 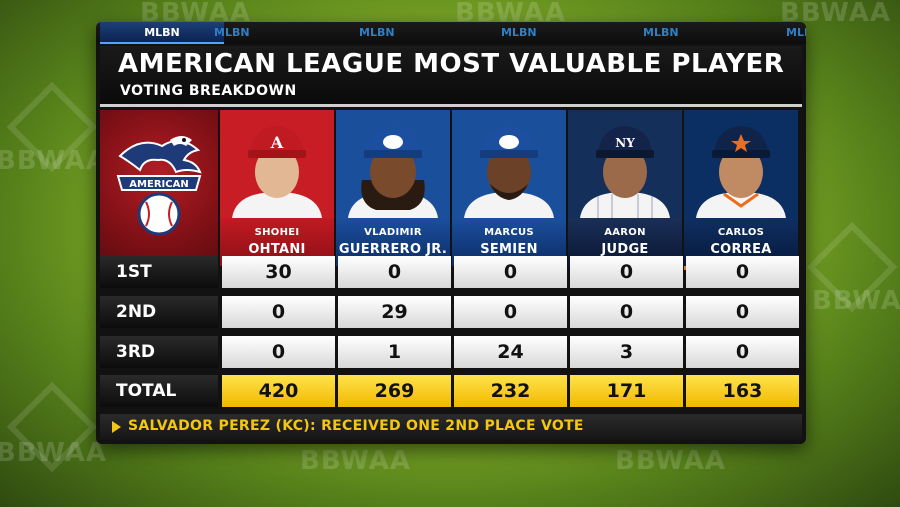 What do you see at coordinates (116, 427) in the screenshot?
I see `play-arrow-icon` at bounding box center [116, 427].